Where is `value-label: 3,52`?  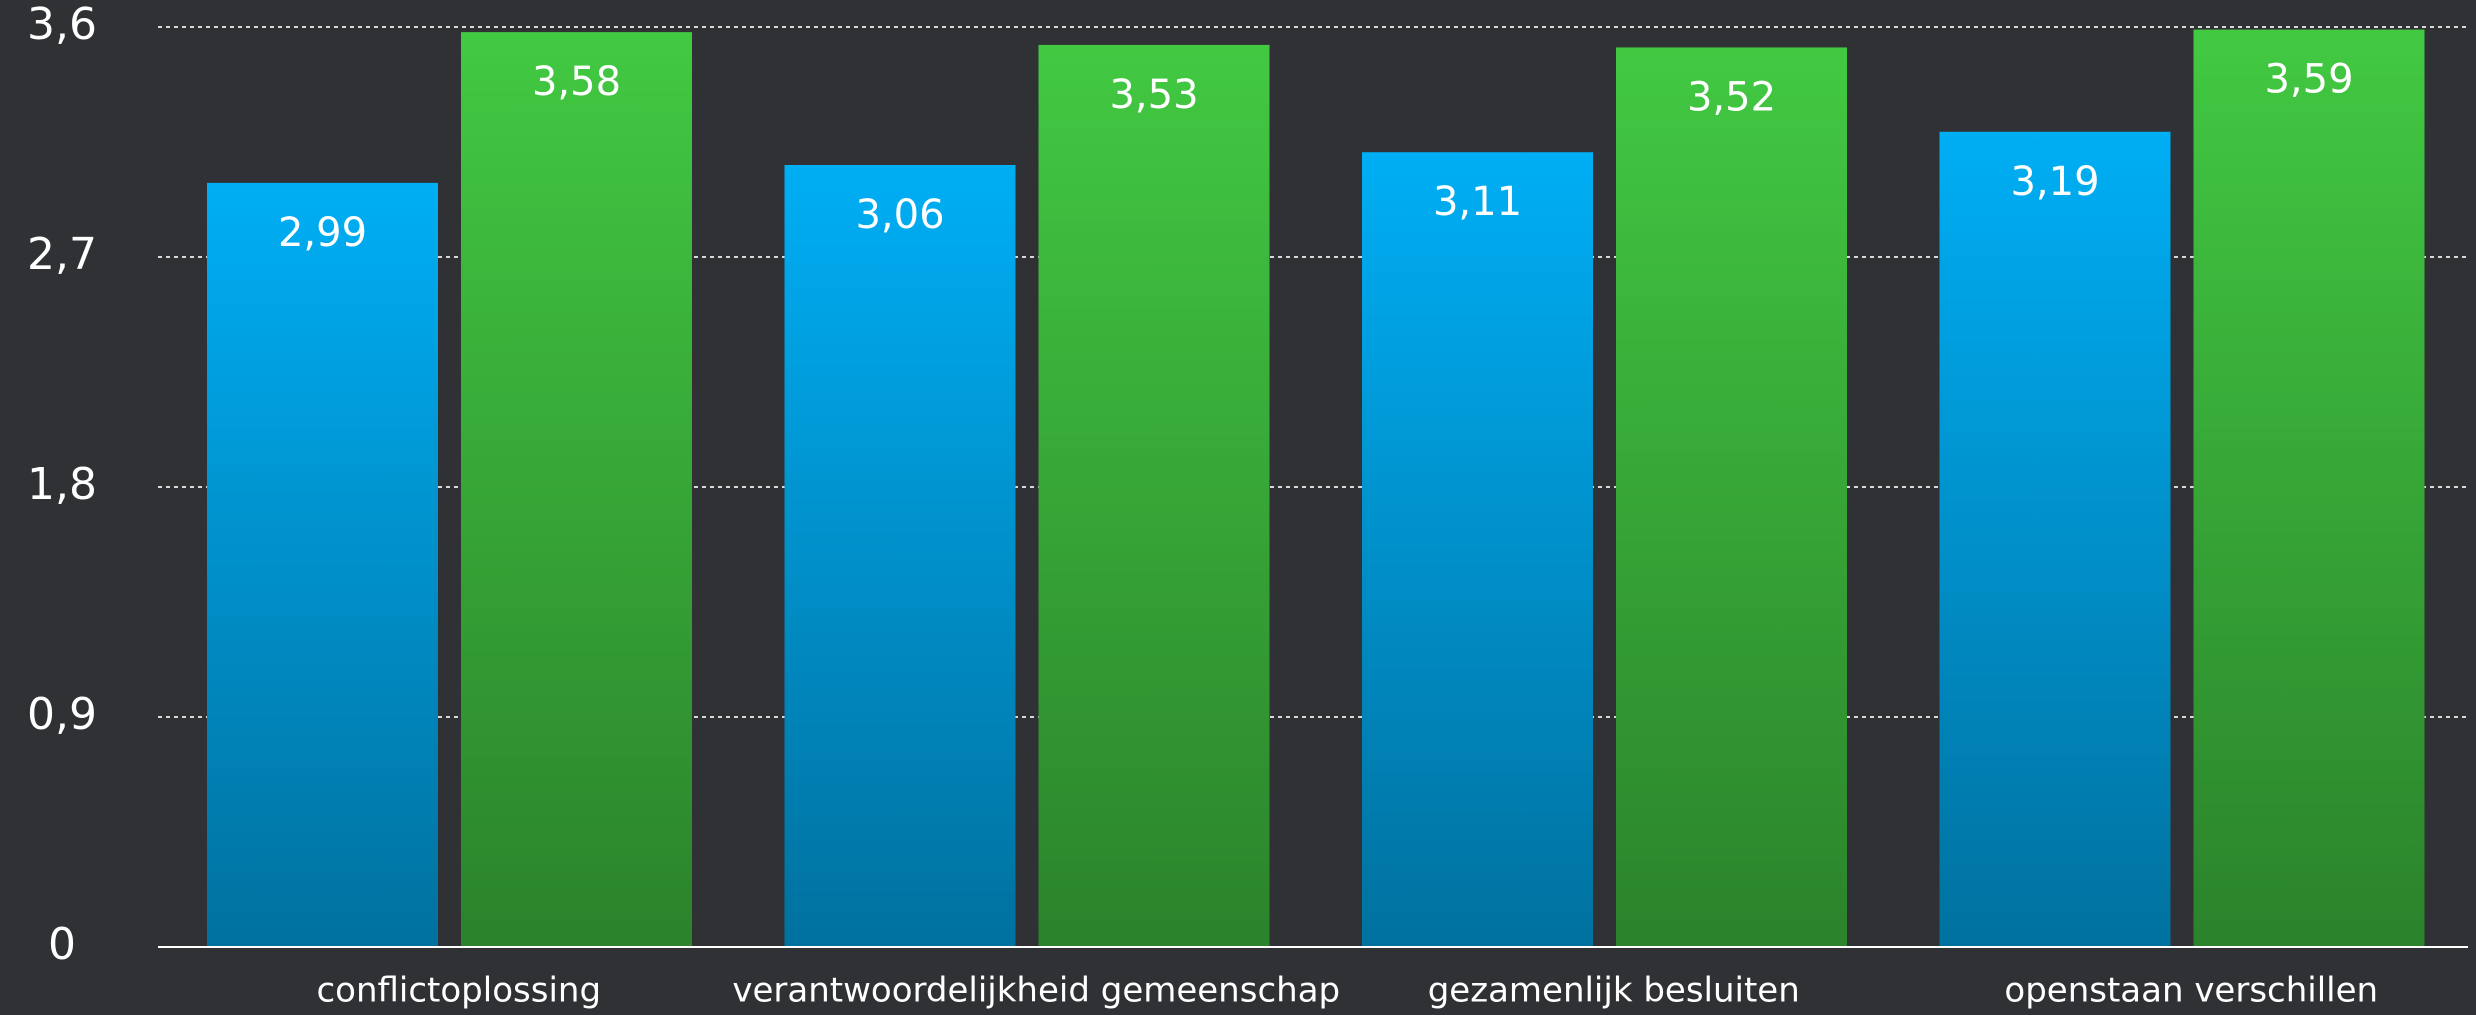 value-label: 3,52 is located at coordinates (1731, 97).